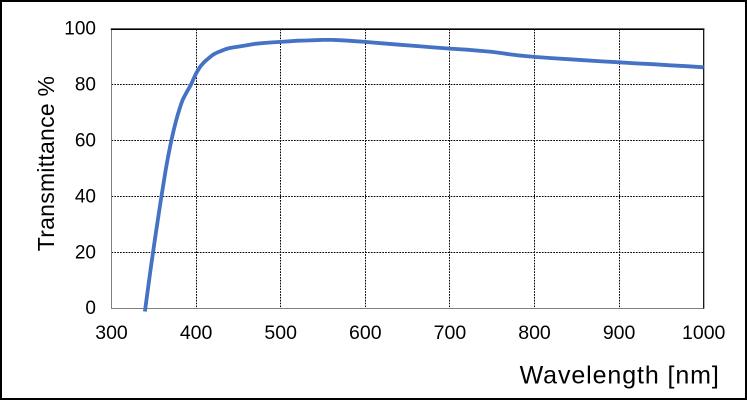 This screenshot has height=400, width=747. Describe the element at coordinates (196, 333) in the screenshot. I see `svg-text: 400` at that location.